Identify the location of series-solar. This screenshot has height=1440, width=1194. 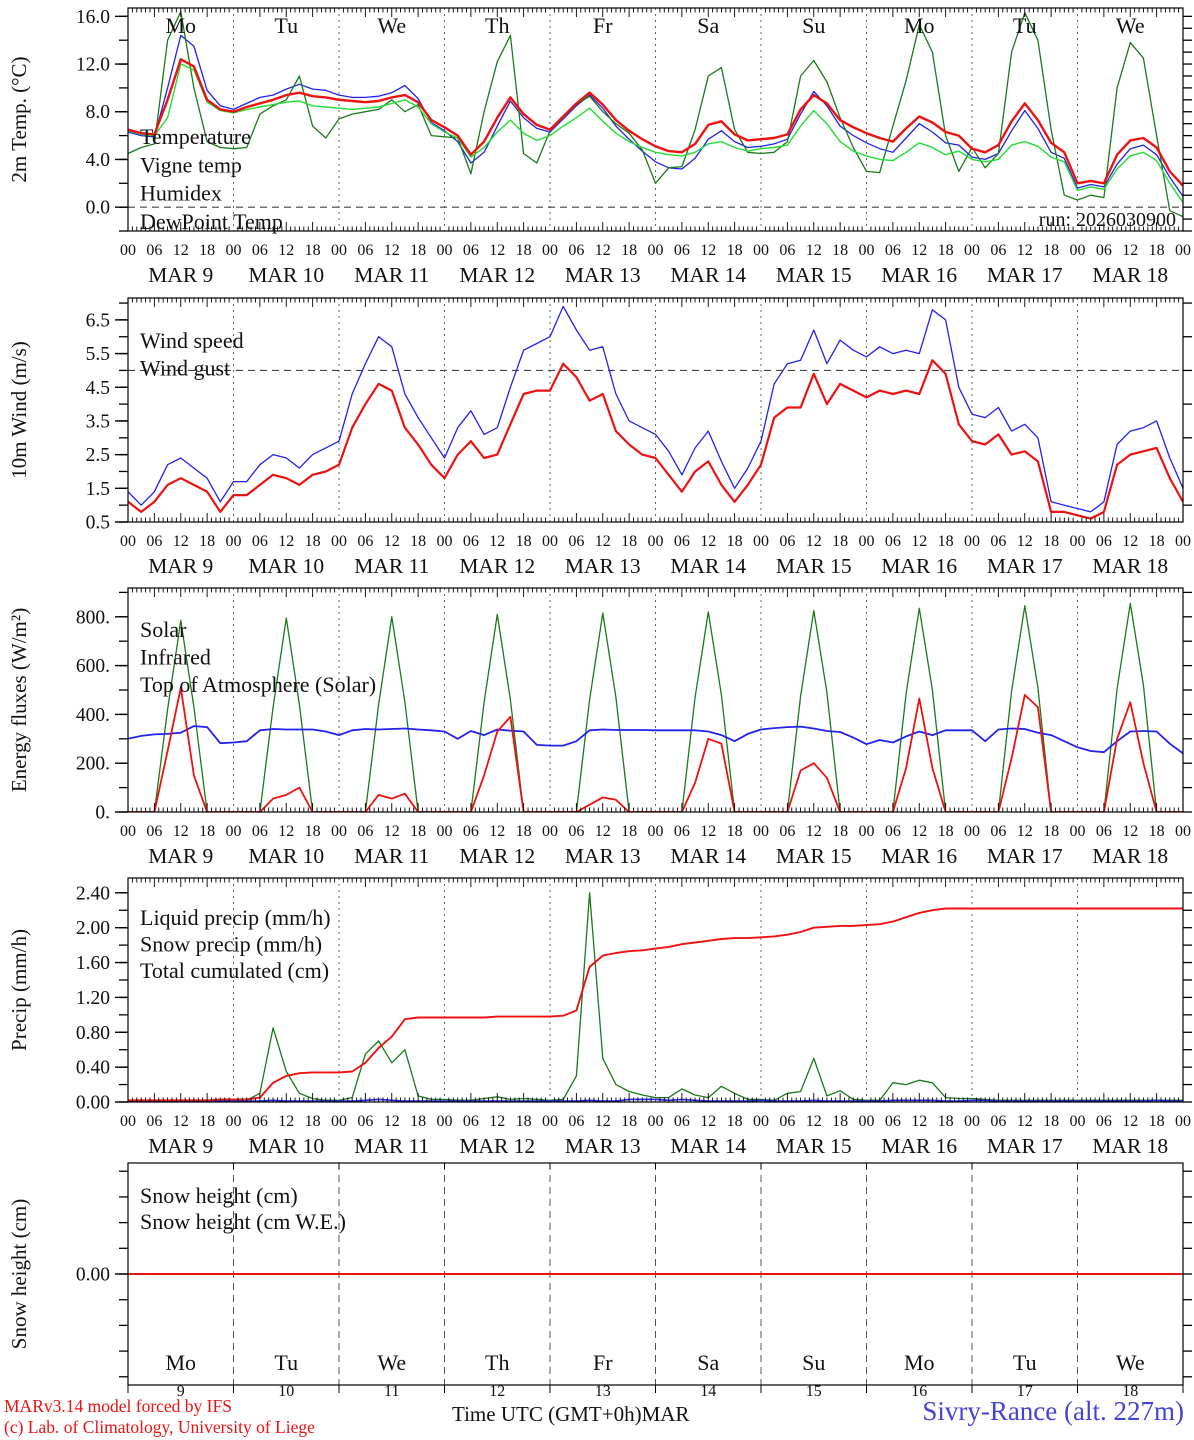
(655, 749).